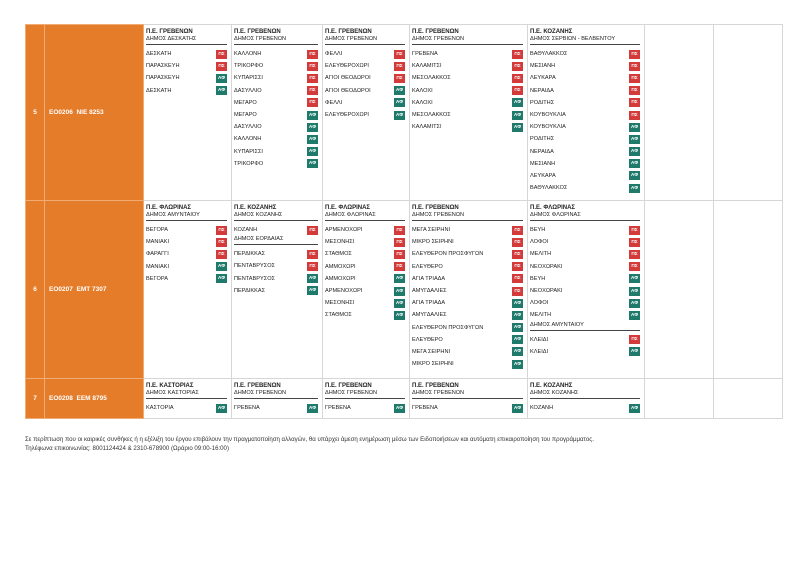  I want to click on stop-item: ΝΕΡΑΙΔΑ ΠΣ, so click(585, 91).